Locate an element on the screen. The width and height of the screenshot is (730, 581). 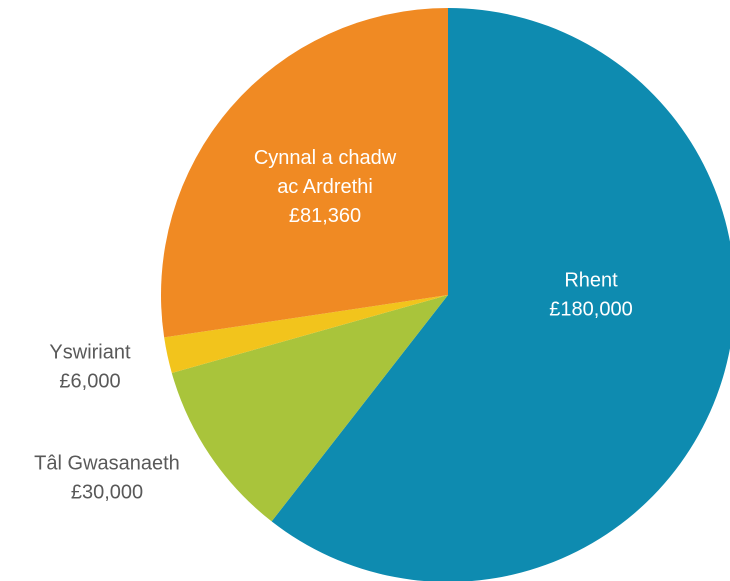
slice-label: Yswiriant £6,000 is located at coordinates (90, 367).